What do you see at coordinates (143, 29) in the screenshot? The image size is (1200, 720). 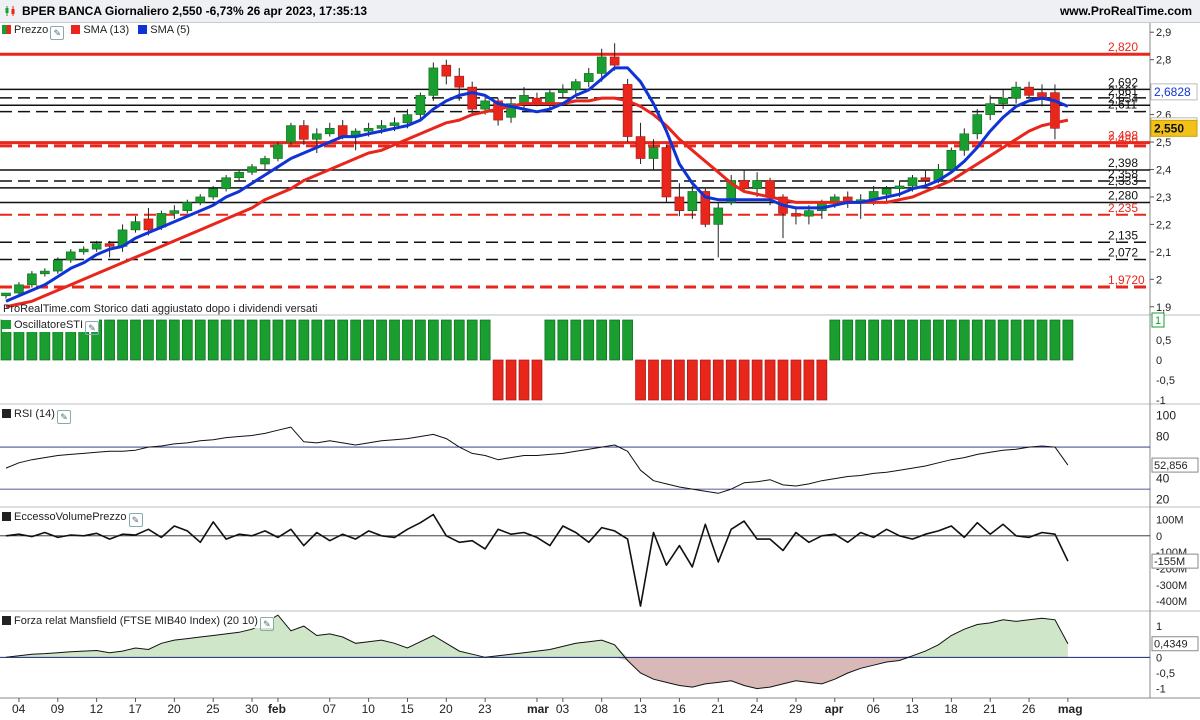 I see `sma5-swatch-icon` at bounding box center [143, 29].